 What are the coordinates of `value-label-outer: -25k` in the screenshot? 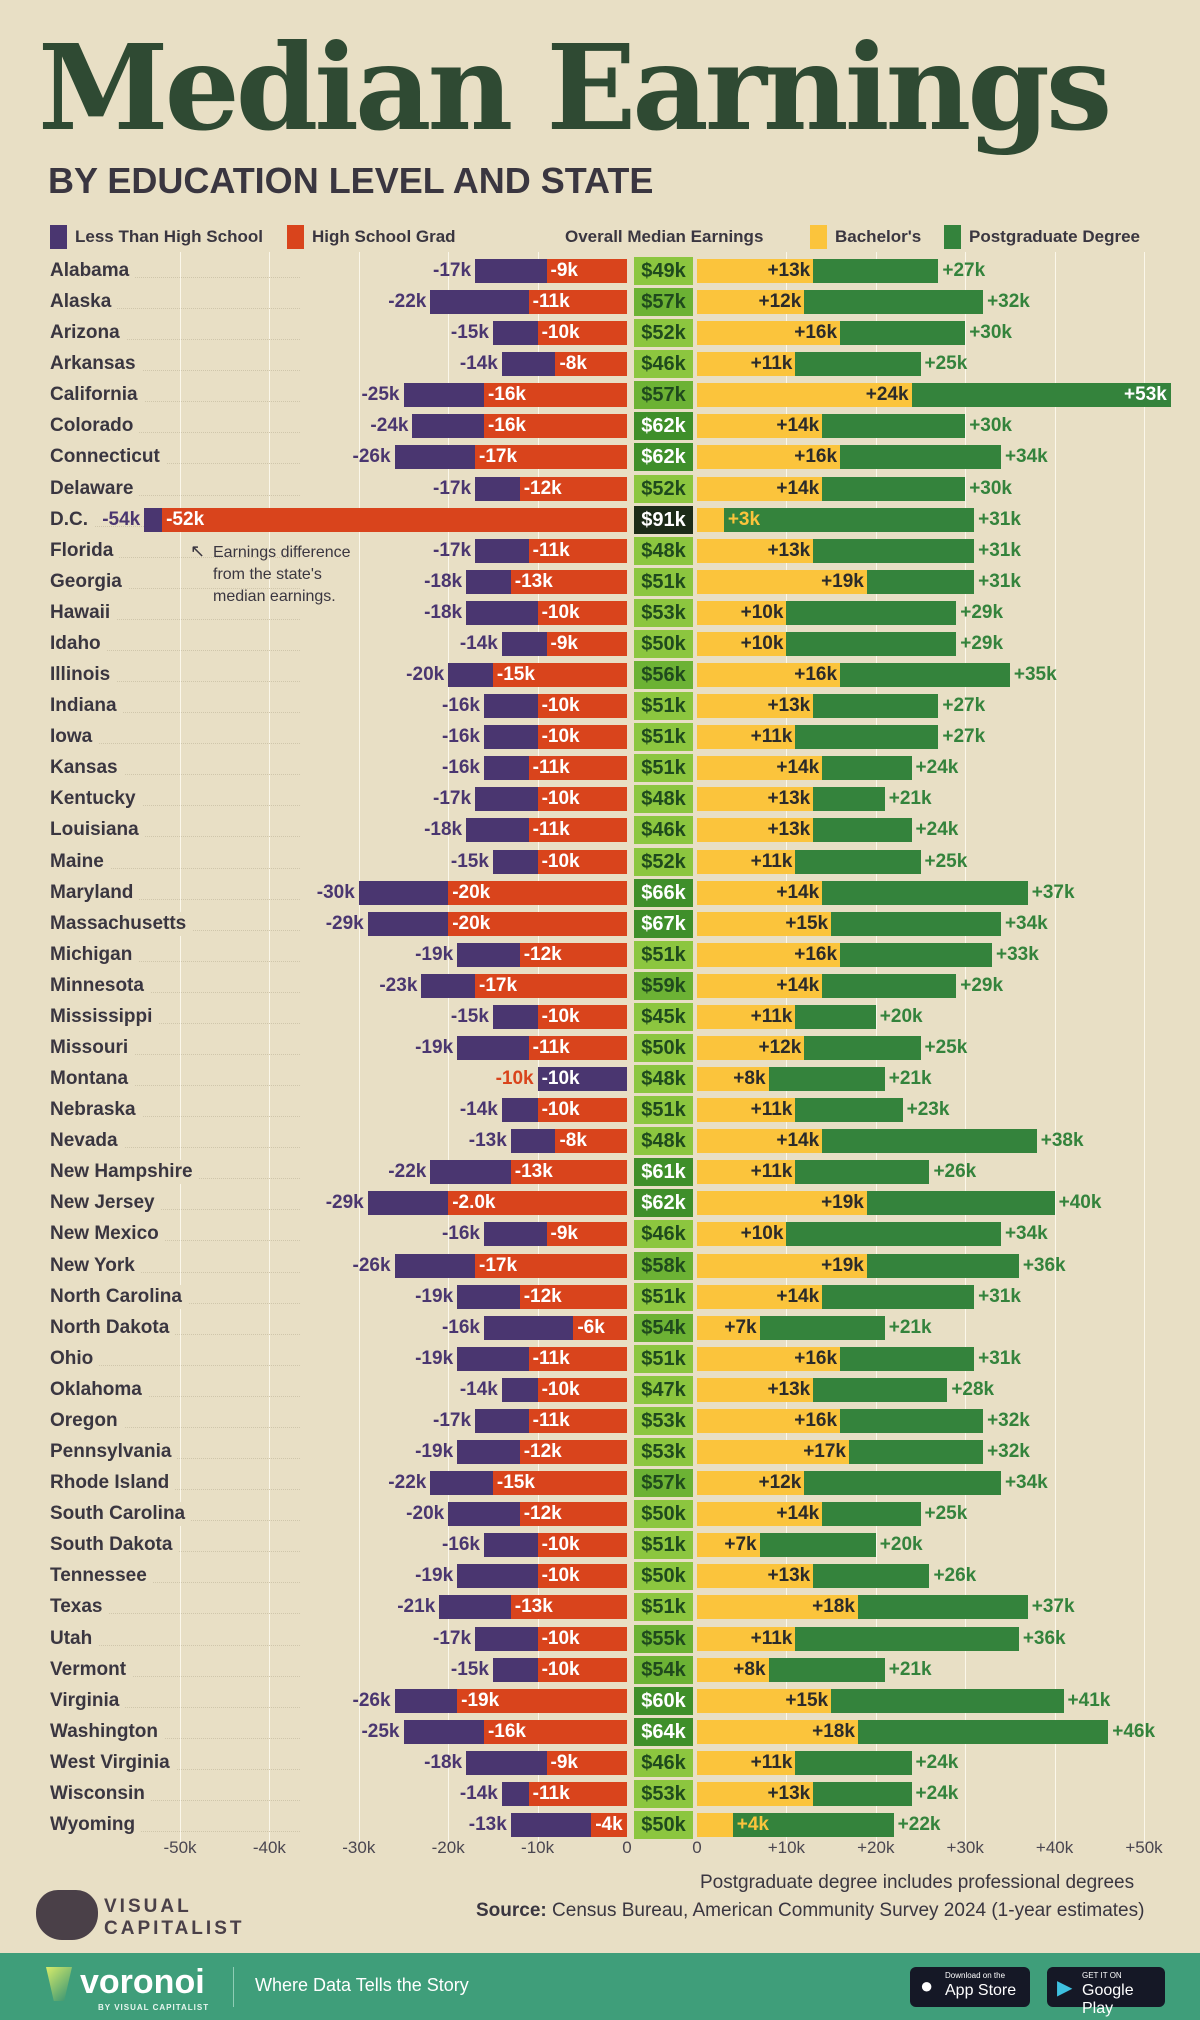 It's located at (380, 1731).